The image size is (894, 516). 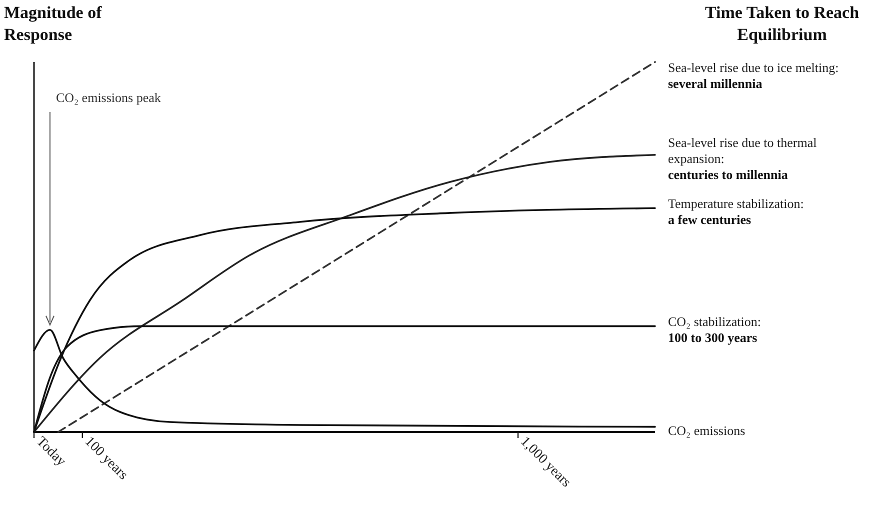 I want to click on series-label: Sea-level rise due to thermal expansion:, so click(x=743, y=150).